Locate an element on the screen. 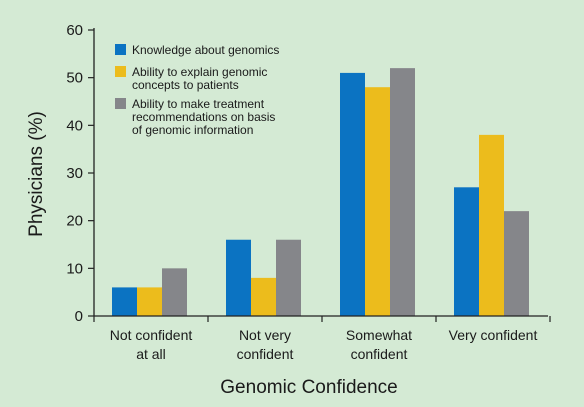 Image resolution: width=584 pixels, height=407 pixels. legend-label: Knowledge about genomics is located at coordinates (205, 50).